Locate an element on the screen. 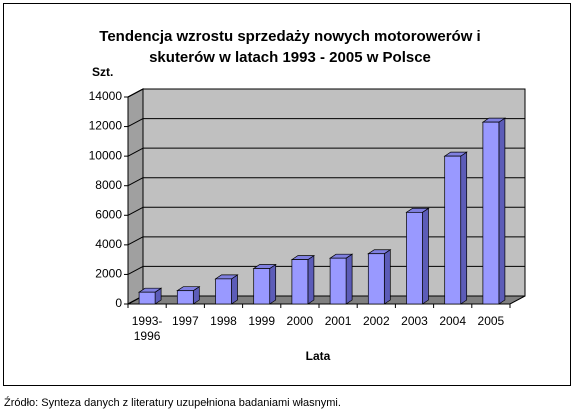  x-tick-label: 2003 is located at coordinates (414, 321).